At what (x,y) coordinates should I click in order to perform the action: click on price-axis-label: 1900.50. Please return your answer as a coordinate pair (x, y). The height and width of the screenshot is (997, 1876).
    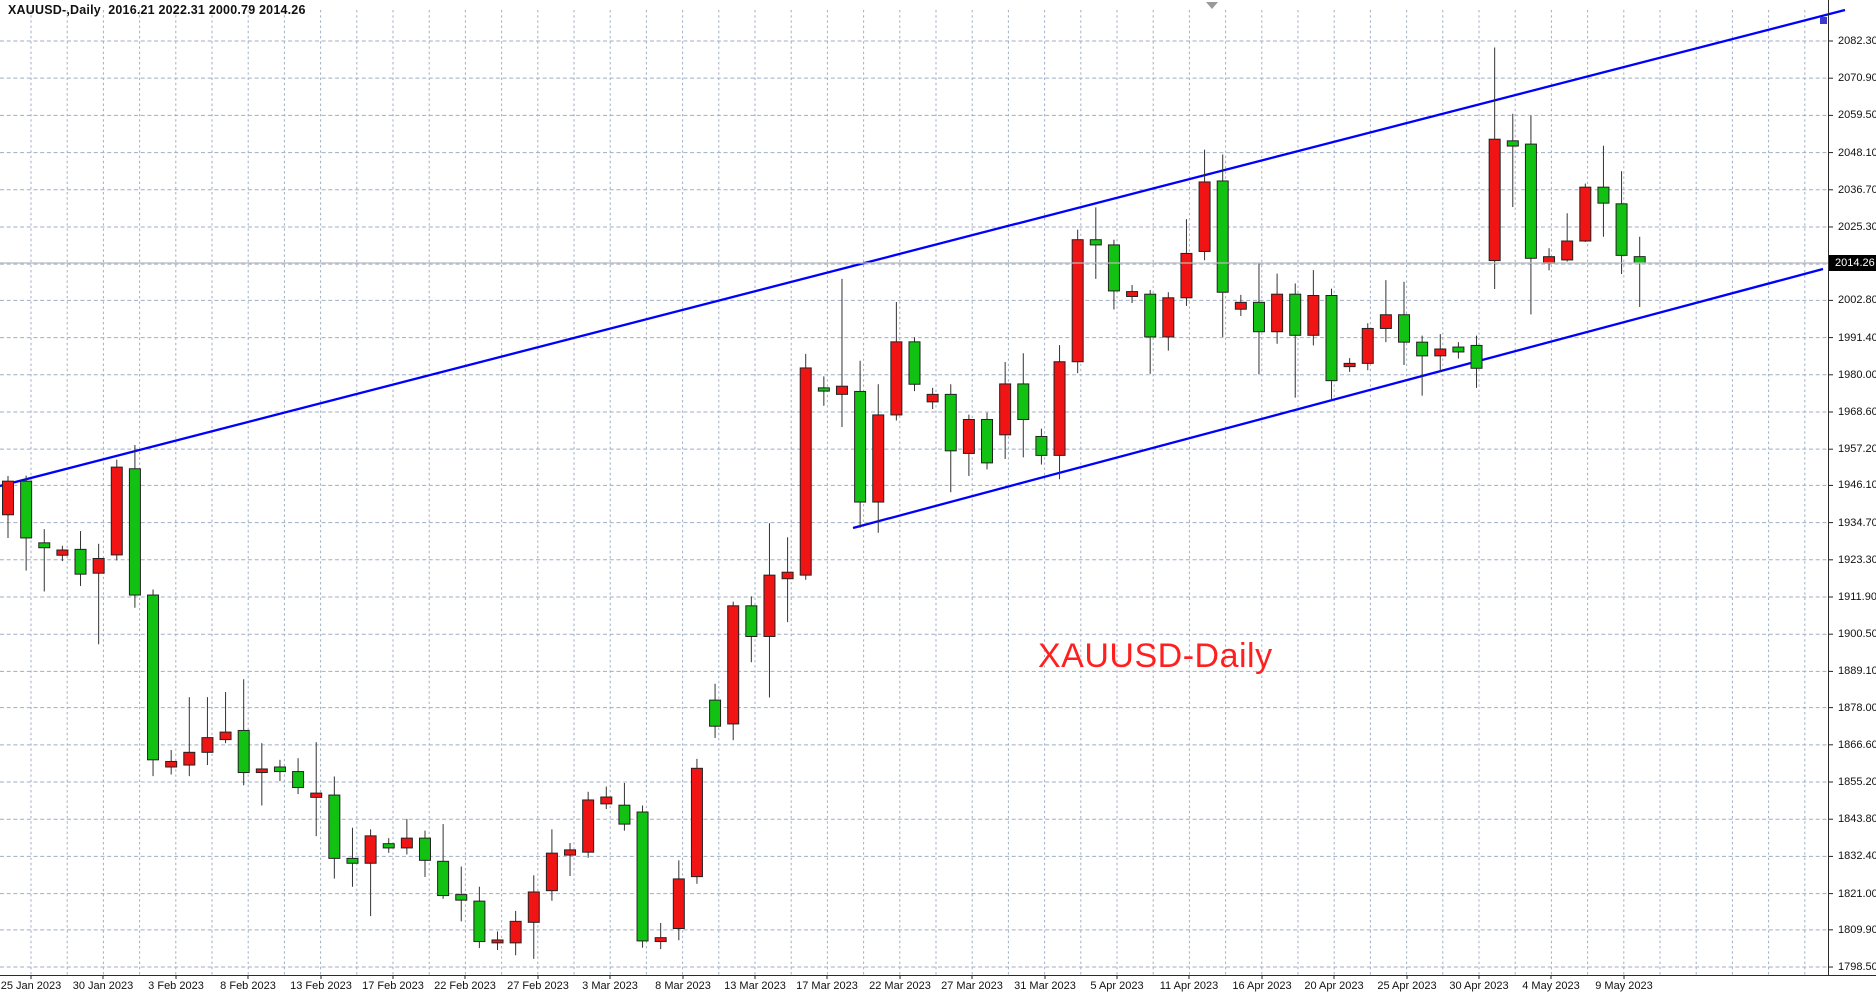
    Looking at the image, I should click on (1857, 634).